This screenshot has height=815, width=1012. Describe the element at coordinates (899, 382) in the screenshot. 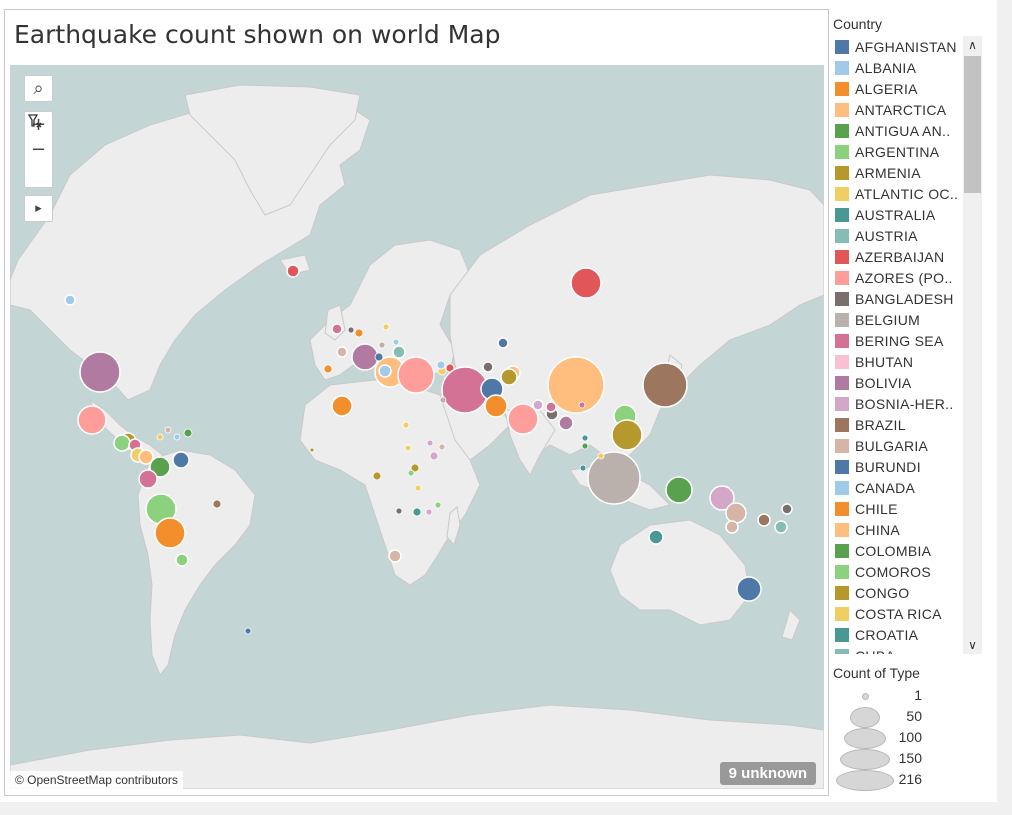

I see `legend-item: BOLIVIA` at that location.